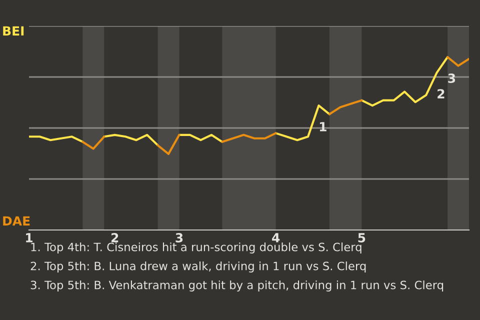 Image resolution: width=480 pixels, height=320 pixels. I want to click on text: 2. Top 5th: B. Luna drew a walk, driving in 1 run vs S. Clerq, so click(198, 267).